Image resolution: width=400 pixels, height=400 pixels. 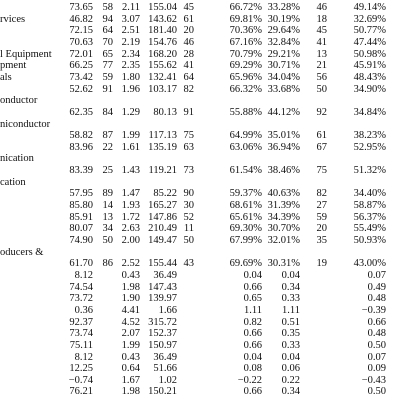 I want to click on table-cell: 61, so click(x=189, y=19).